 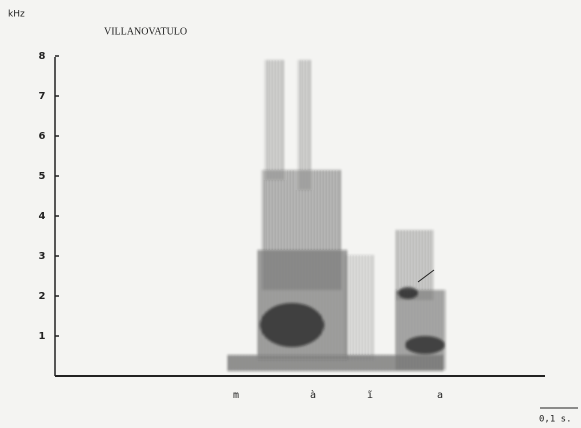 What do you see at coordinates (42, 336) in the screenshot?
I see `y-tick-label: 1` at bounding box center [42, 336].